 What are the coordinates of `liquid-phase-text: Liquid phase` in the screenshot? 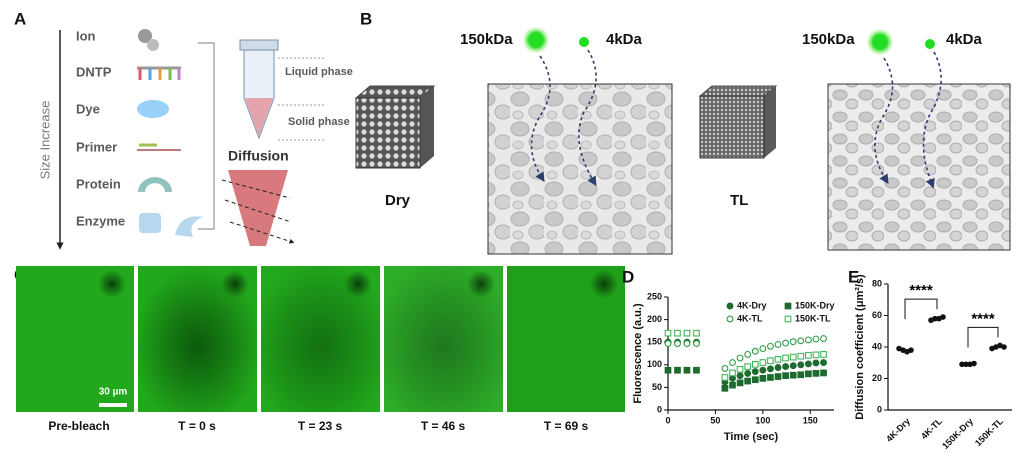 It's located at (319, 72).